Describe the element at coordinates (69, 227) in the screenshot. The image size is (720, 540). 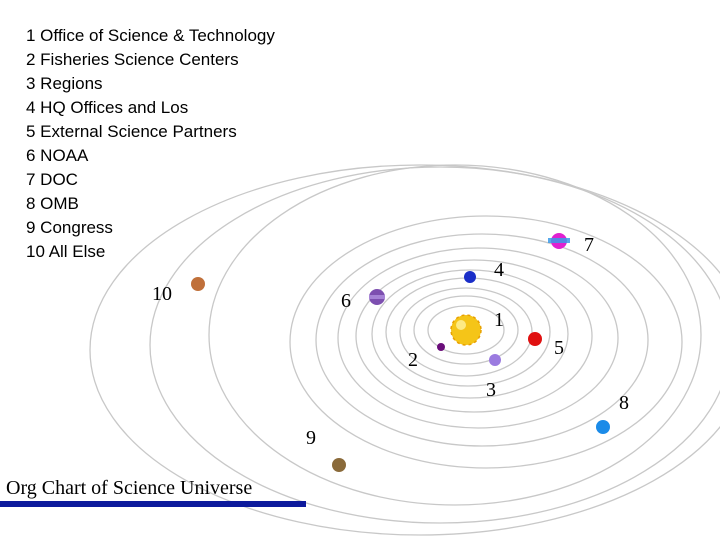
I see `legend-item: 9 Congress` at that location.